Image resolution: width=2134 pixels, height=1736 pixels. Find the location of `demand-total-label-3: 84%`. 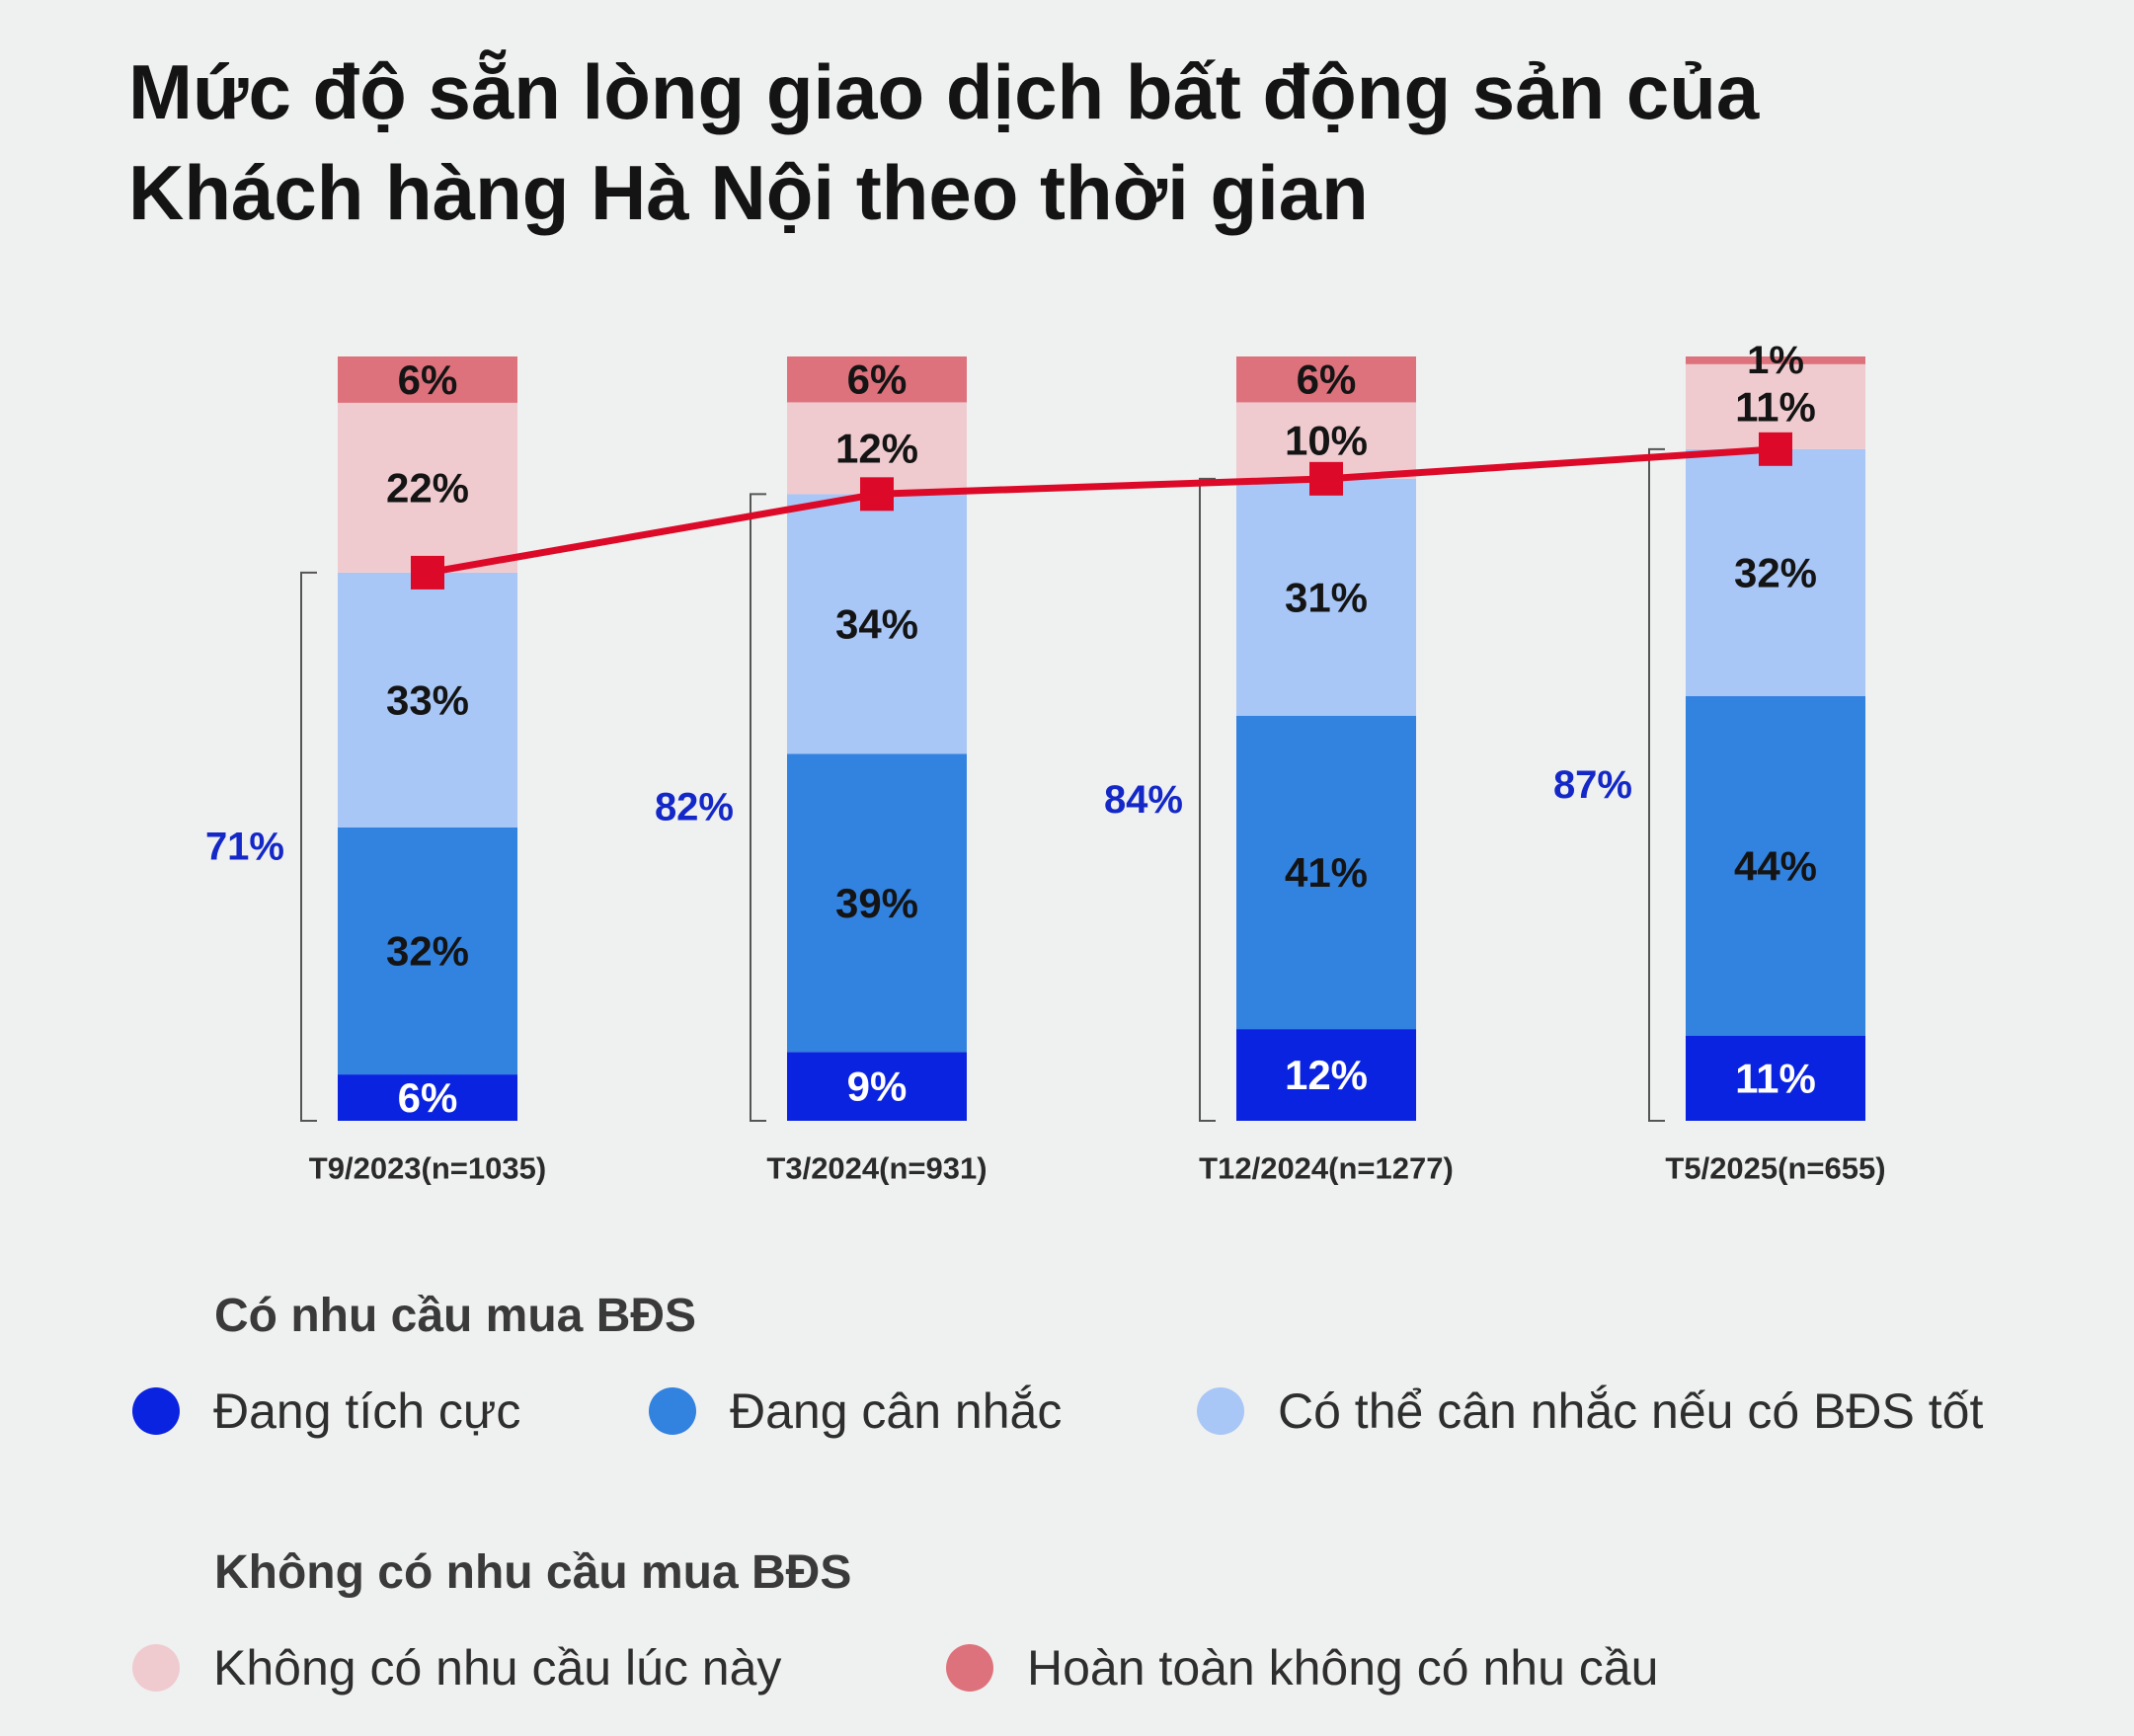

demand-total-label-3: 84% is located at coordinates (1143, 800).